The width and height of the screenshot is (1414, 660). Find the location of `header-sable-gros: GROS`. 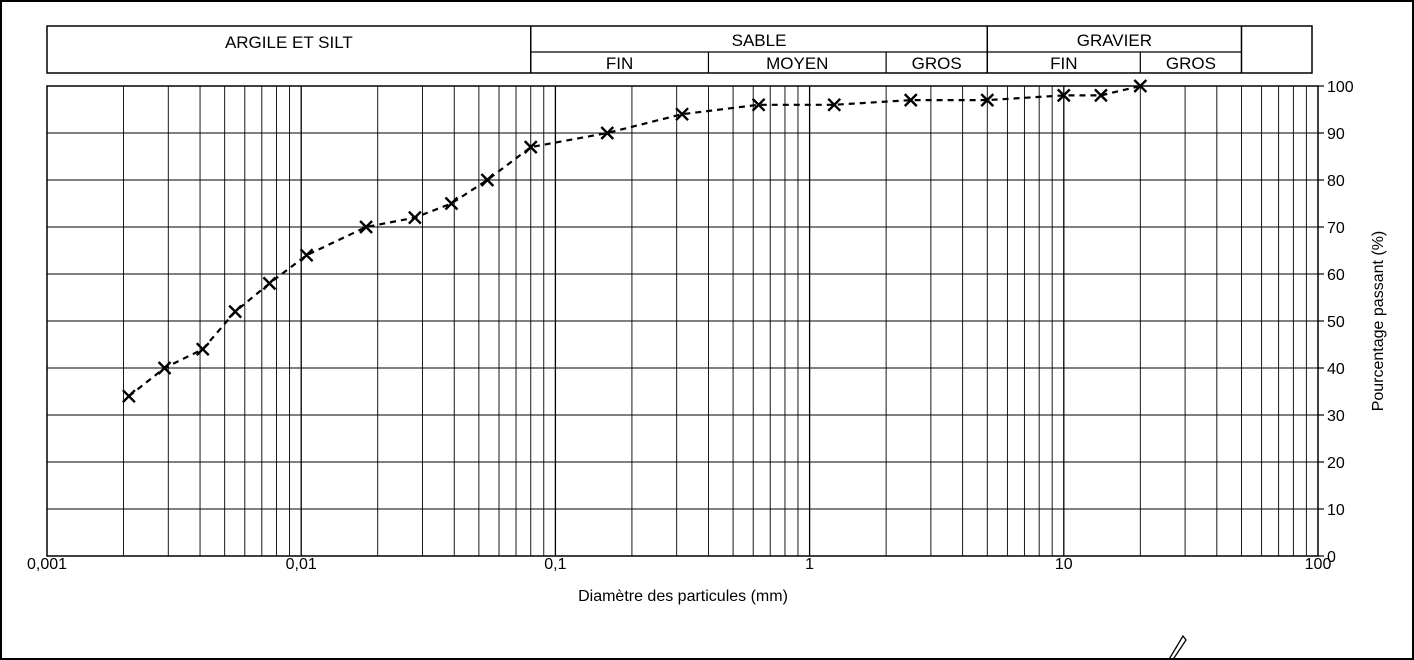

header-sable-gros: GROS is located at coordinates (937, 63).